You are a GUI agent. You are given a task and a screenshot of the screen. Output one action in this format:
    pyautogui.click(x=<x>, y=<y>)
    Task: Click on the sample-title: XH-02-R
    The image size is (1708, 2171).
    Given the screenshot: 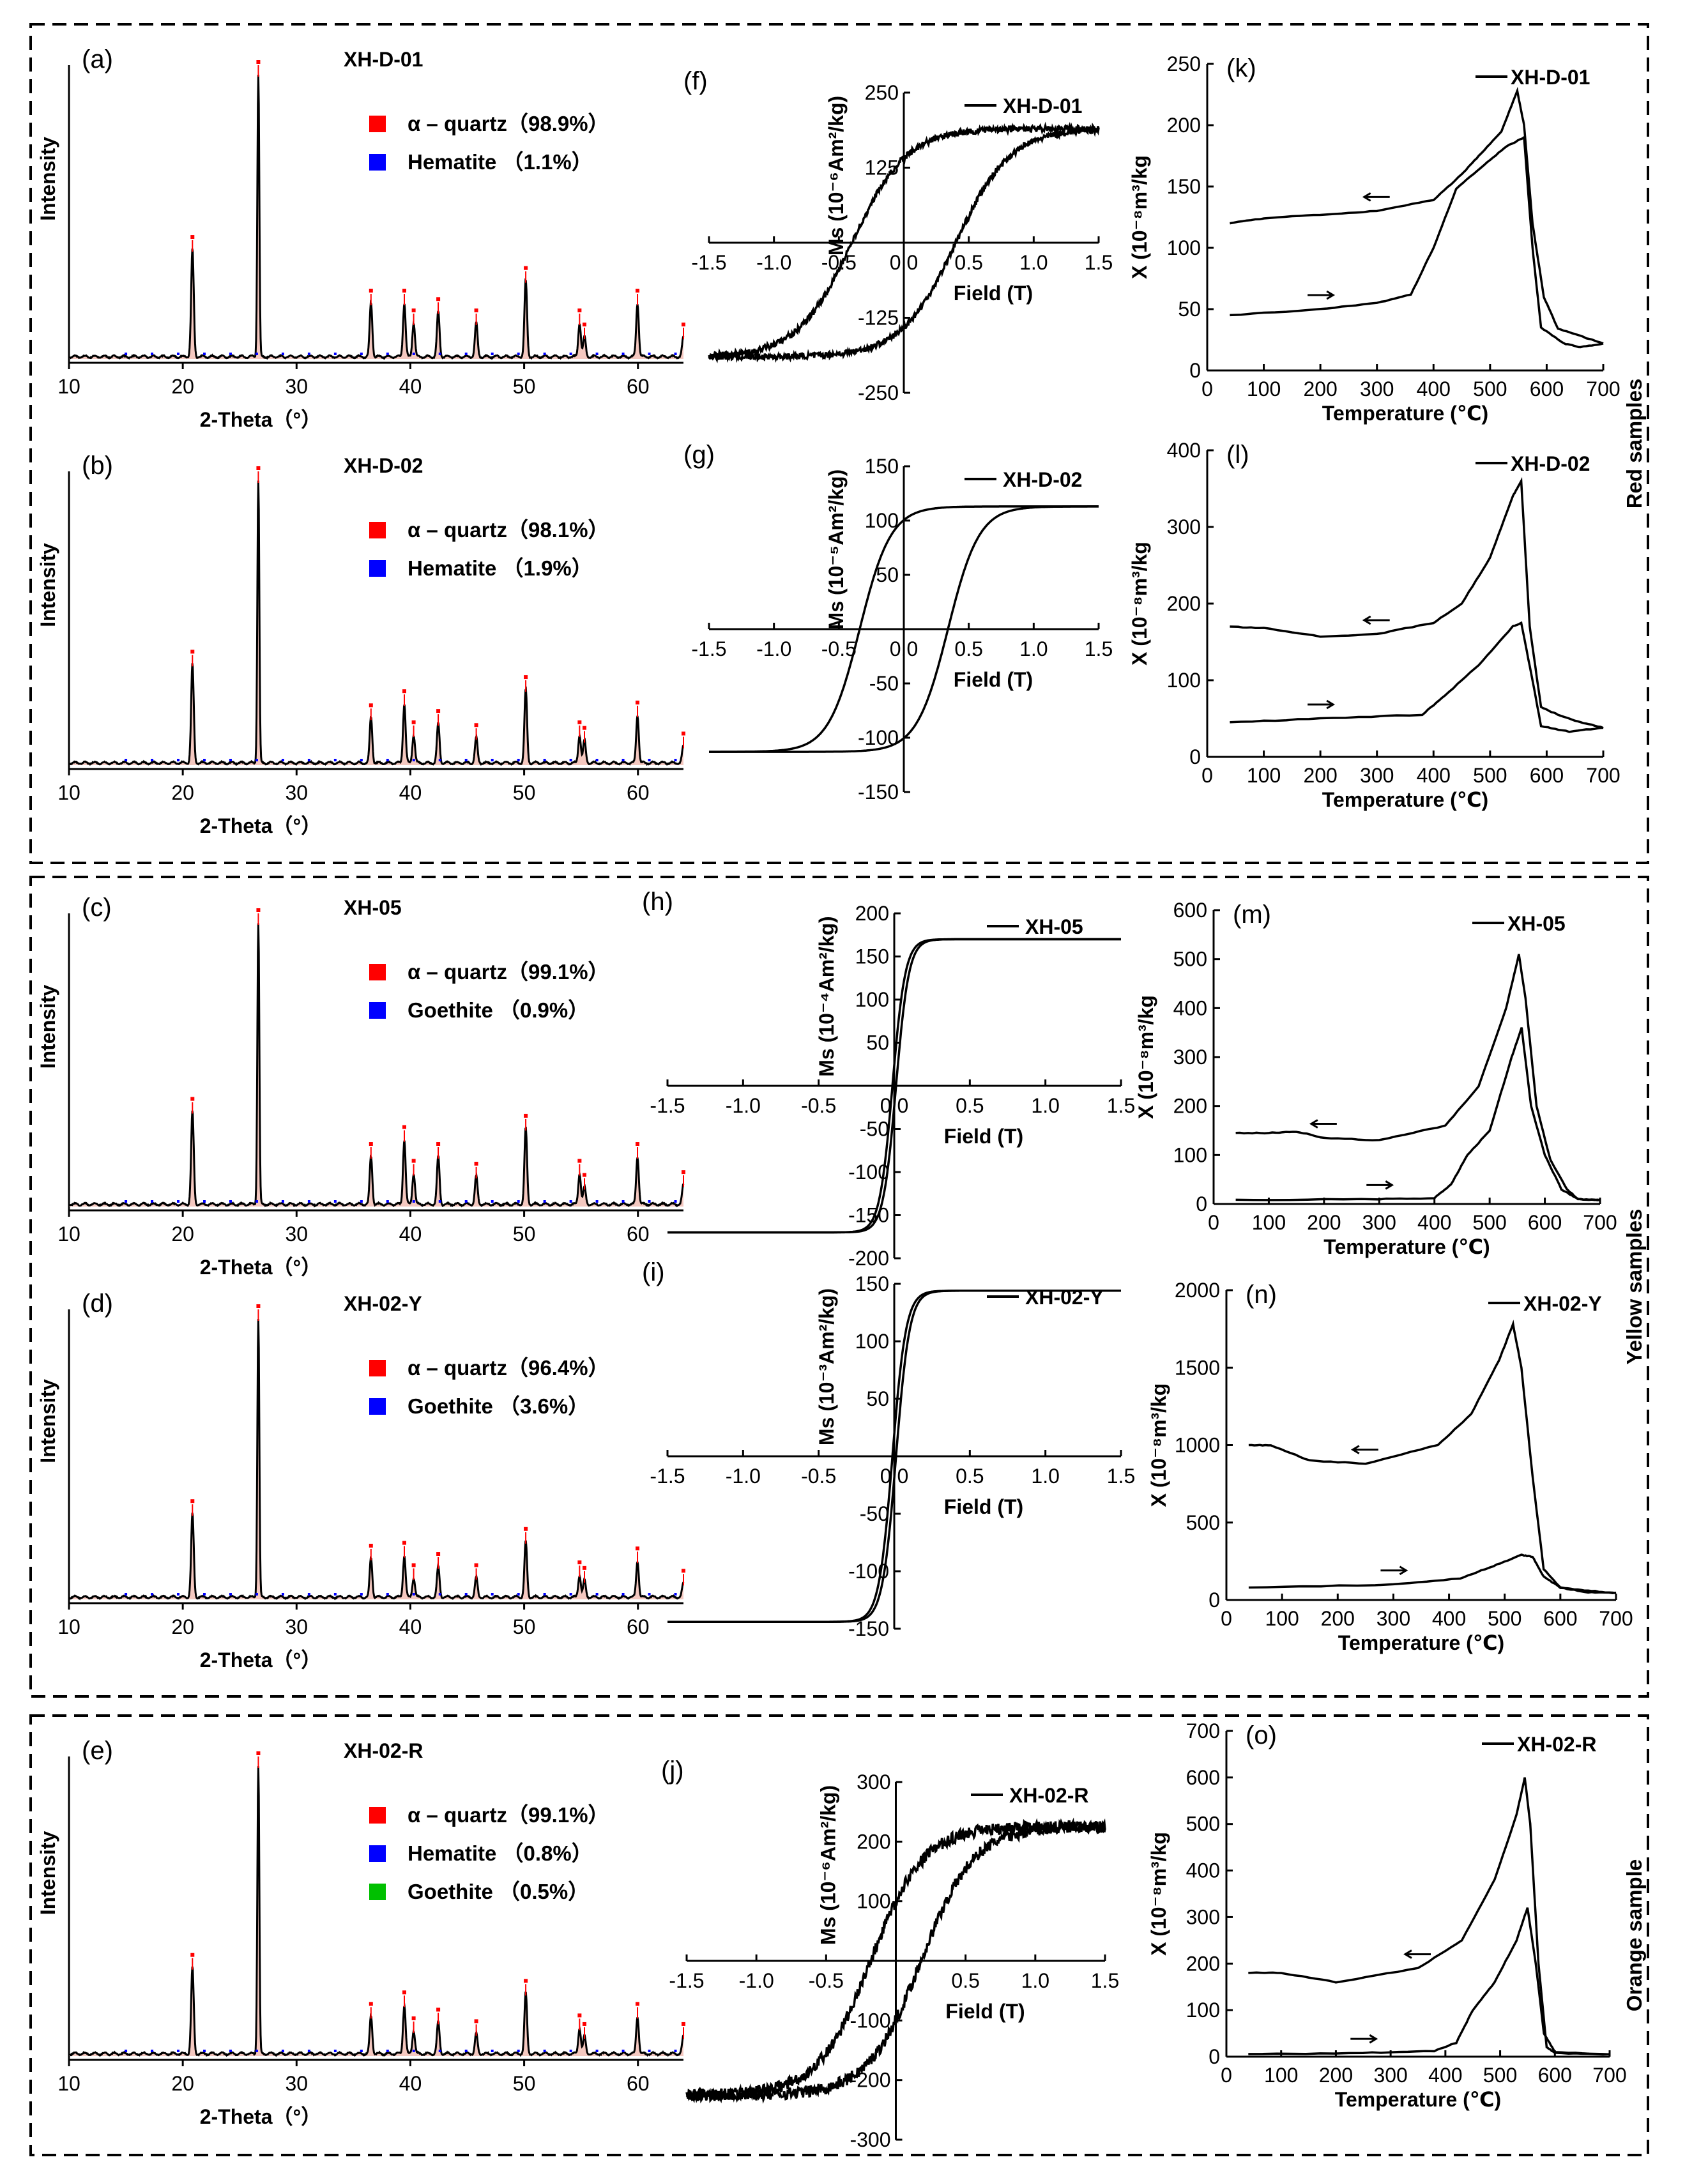 What is the action you would take?
    pyautogui.click(x=384, y=1750)
    